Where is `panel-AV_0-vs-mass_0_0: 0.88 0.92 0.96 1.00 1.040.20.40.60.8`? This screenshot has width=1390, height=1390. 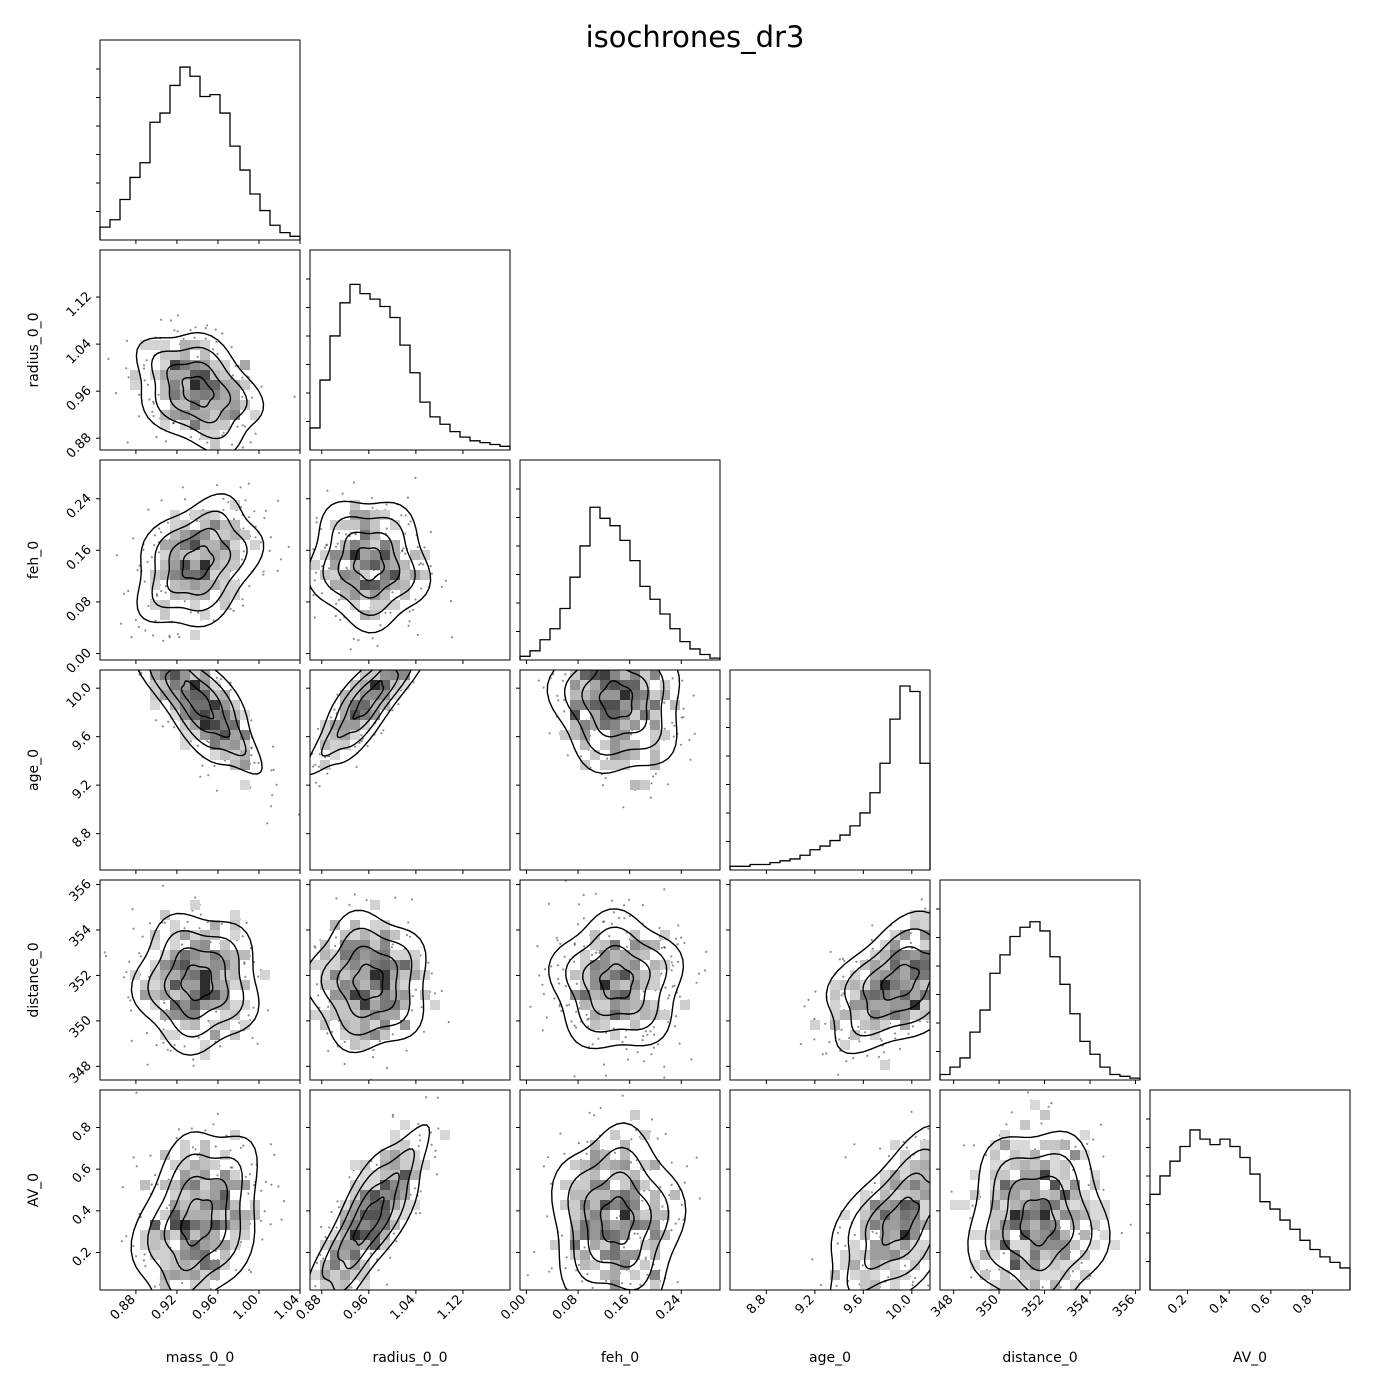
panel-AV_0-vs-mass_0_0: 0.88 0.92 0.96 1.00 1.040.20.40.60.8 is located at coordinates (186, 1206).